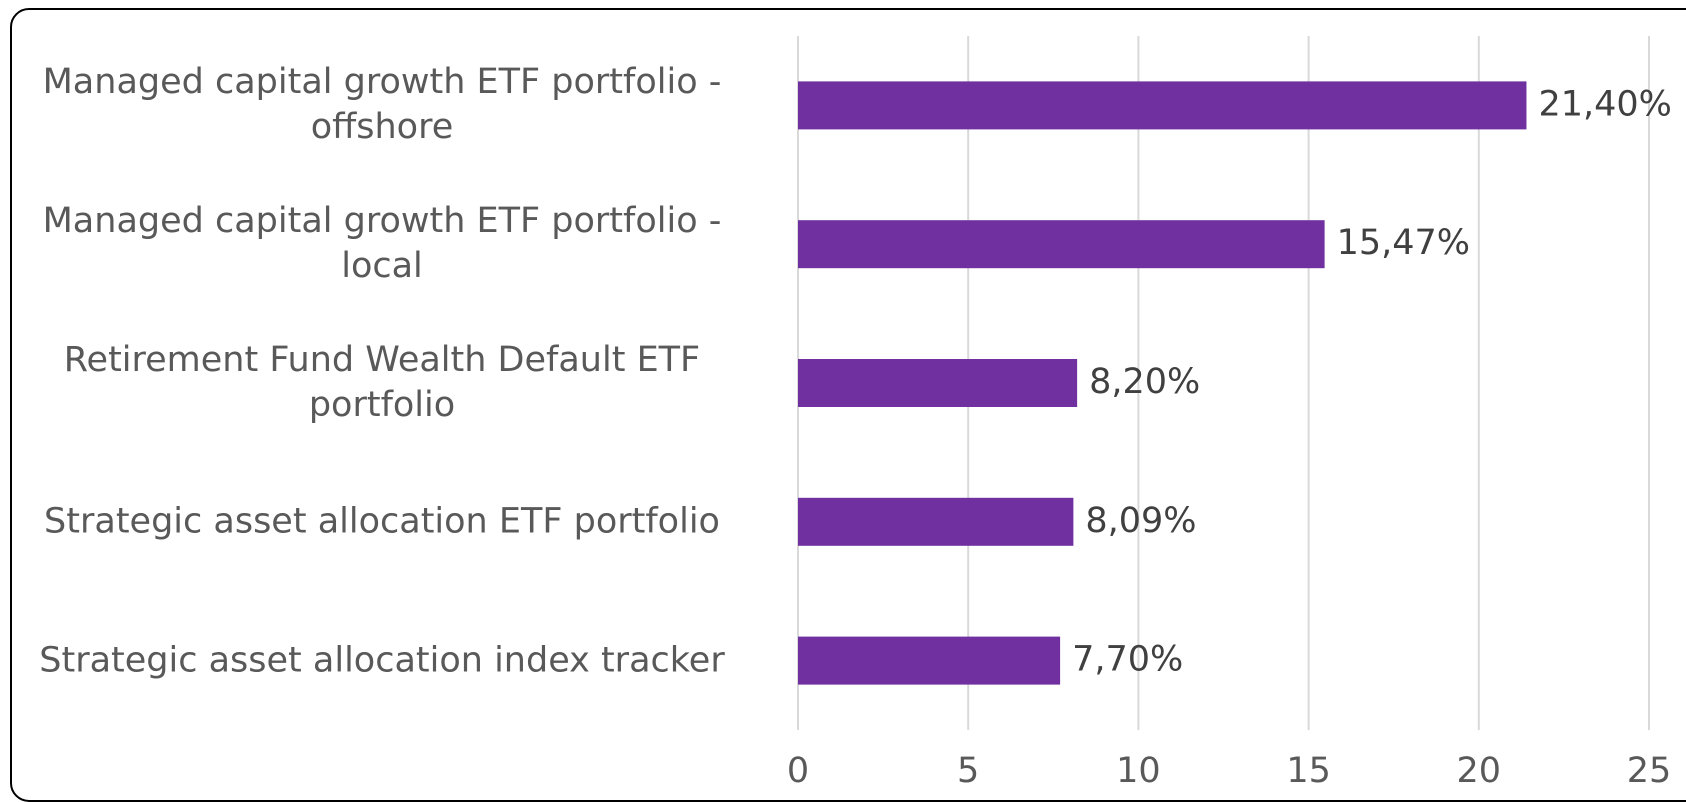  I want to click on data-label: 7,70%, so click(1127, 660).